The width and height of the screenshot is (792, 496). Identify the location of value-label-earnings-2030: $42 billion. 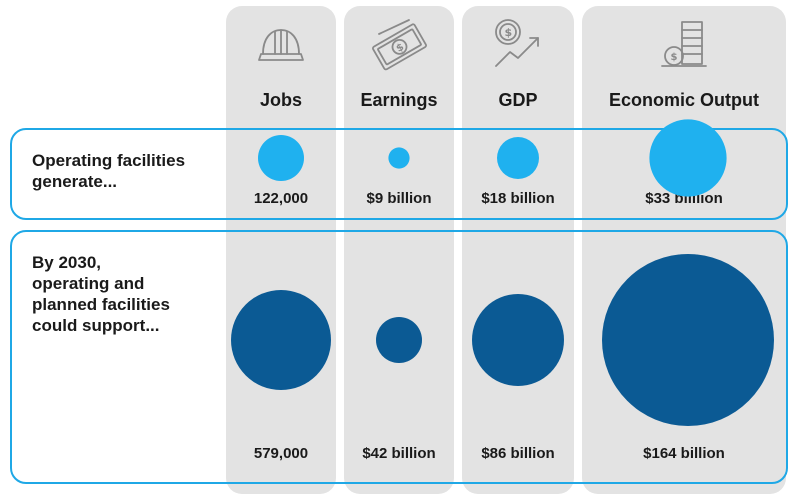
(399, 453).